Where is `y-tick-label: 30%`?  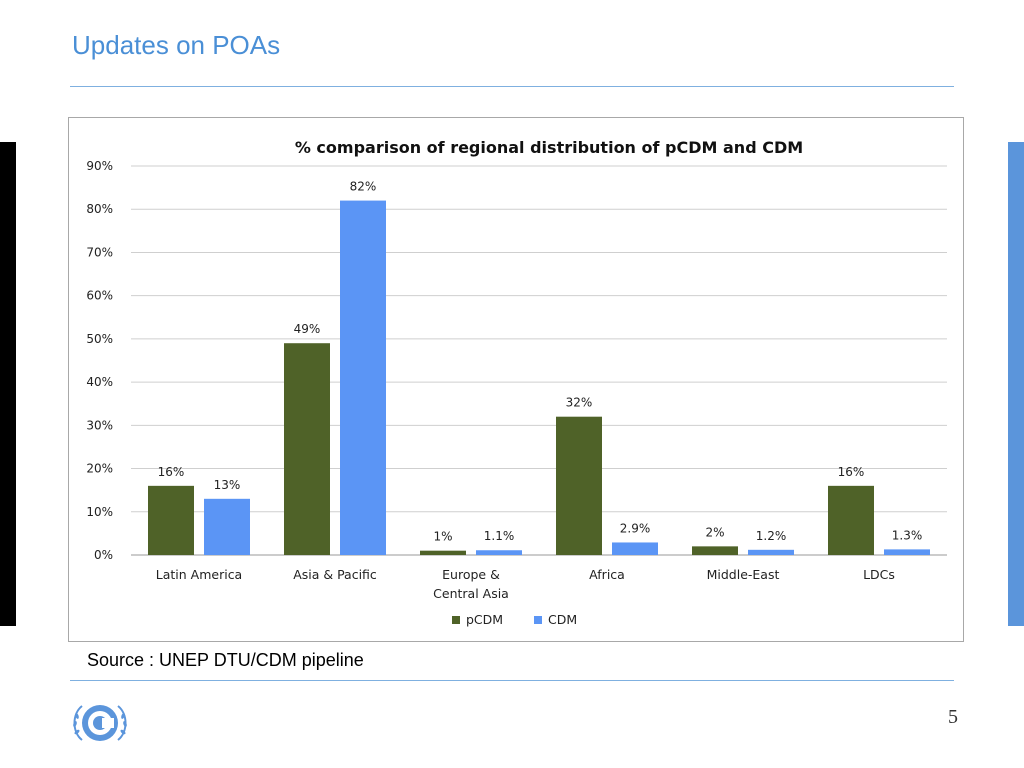
y-tick-label: 30% is located at coordinates (99, 425).